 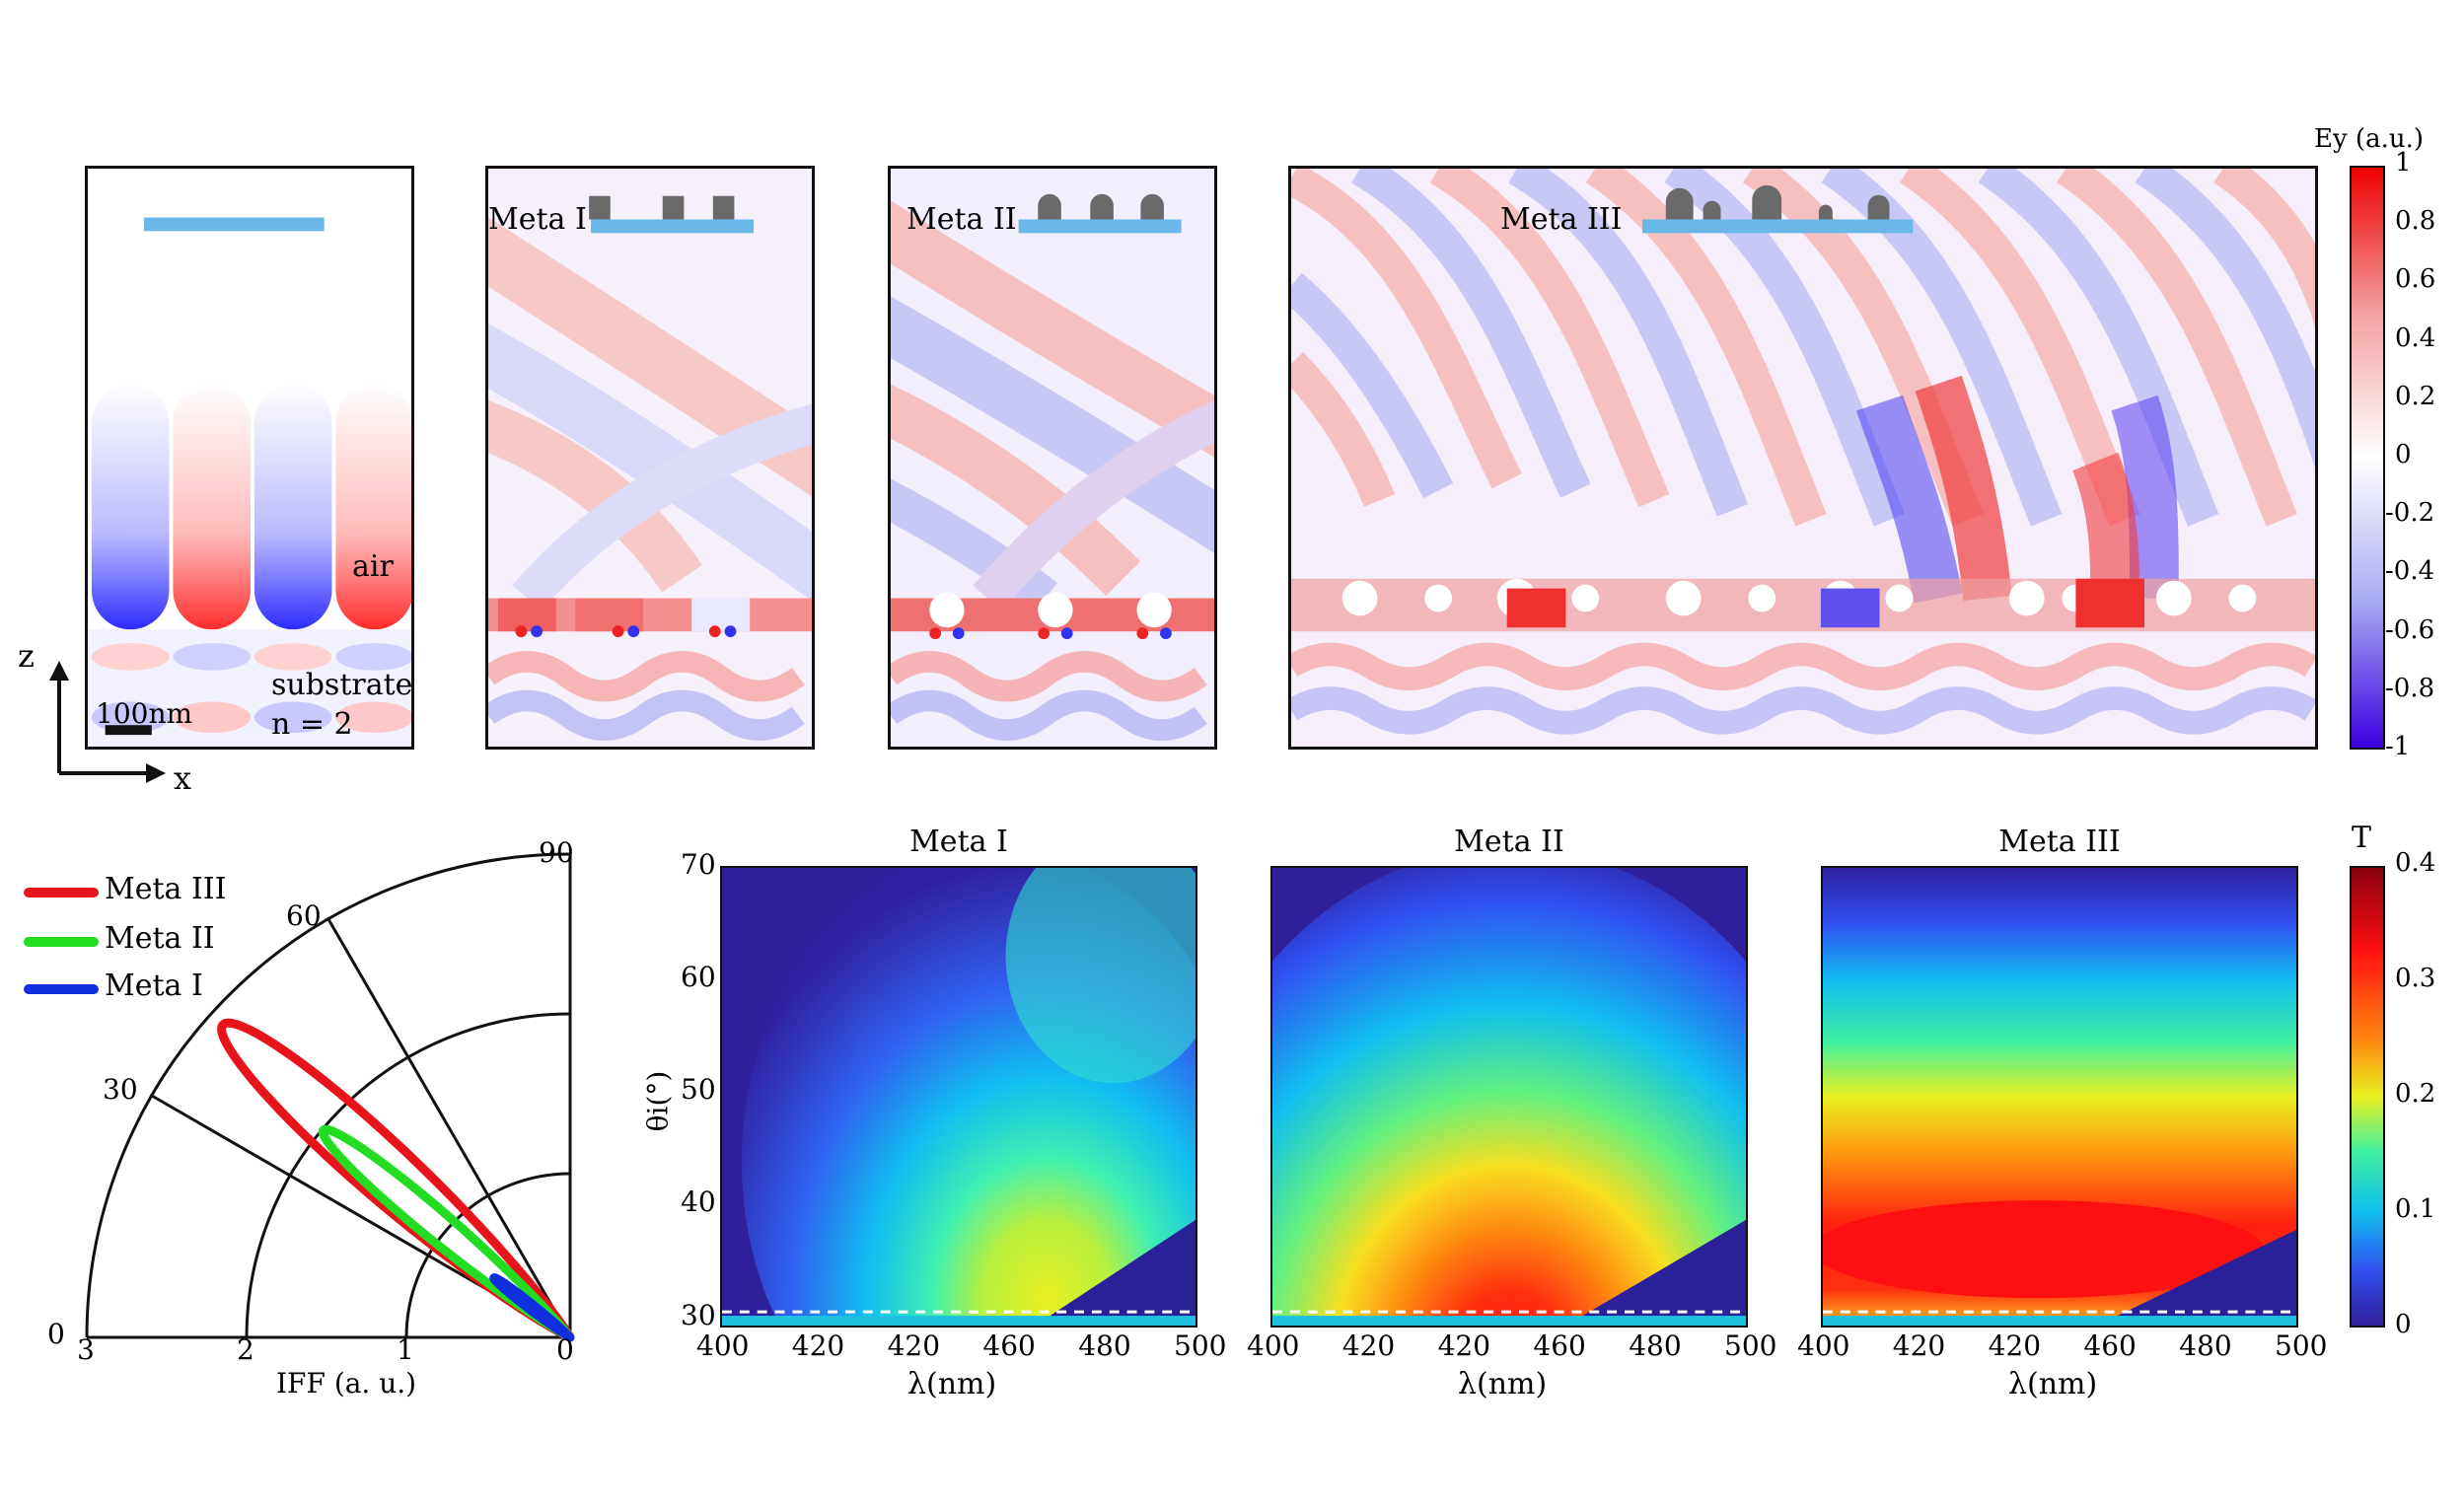 I want to click on ey-colorbar-tick: -0.4, so click(x=2410, y=571).